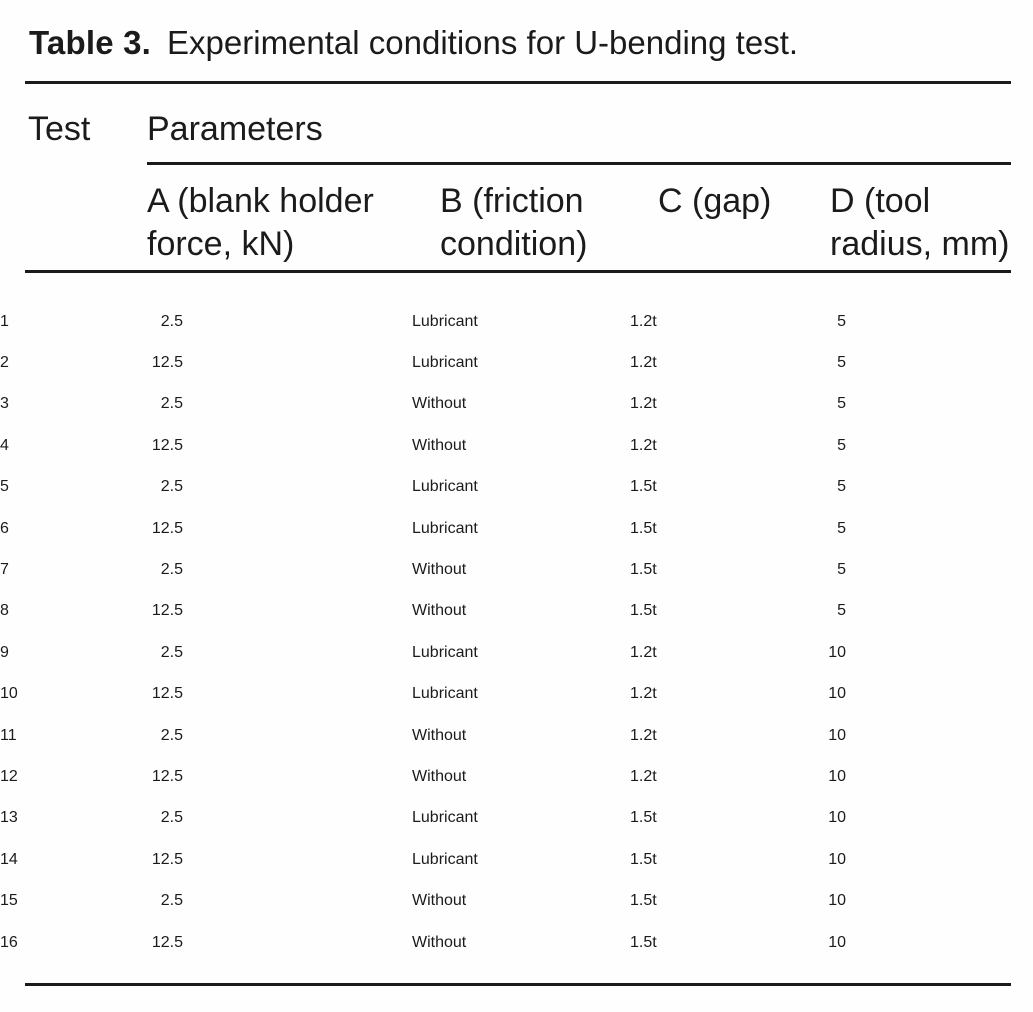  I want to click on table-row: 11 2.5 Without 1.2t 10, so click(516, 735).